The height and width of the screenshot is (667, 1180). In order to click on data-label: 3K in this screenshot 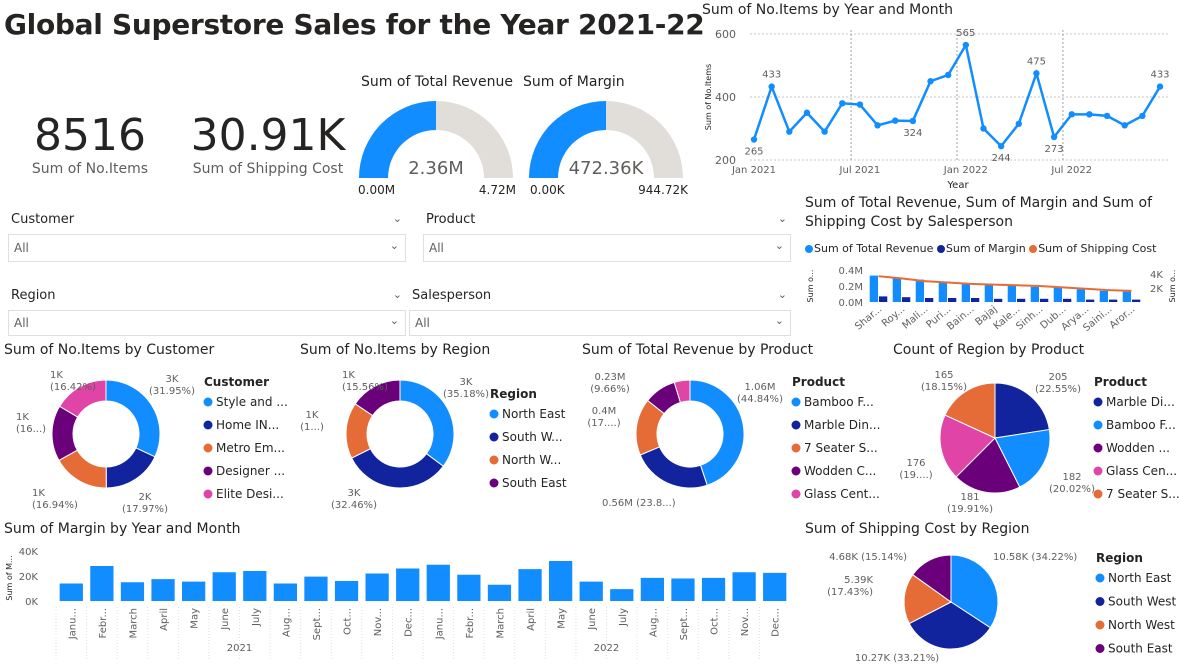, I will do `click(354, 493)`.